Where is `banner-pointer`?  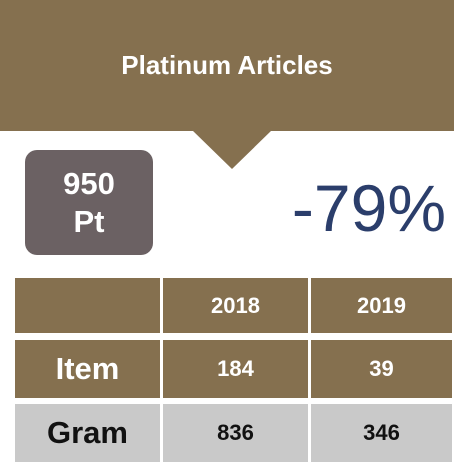 banner-pointer is located at coordinates (232, 149).